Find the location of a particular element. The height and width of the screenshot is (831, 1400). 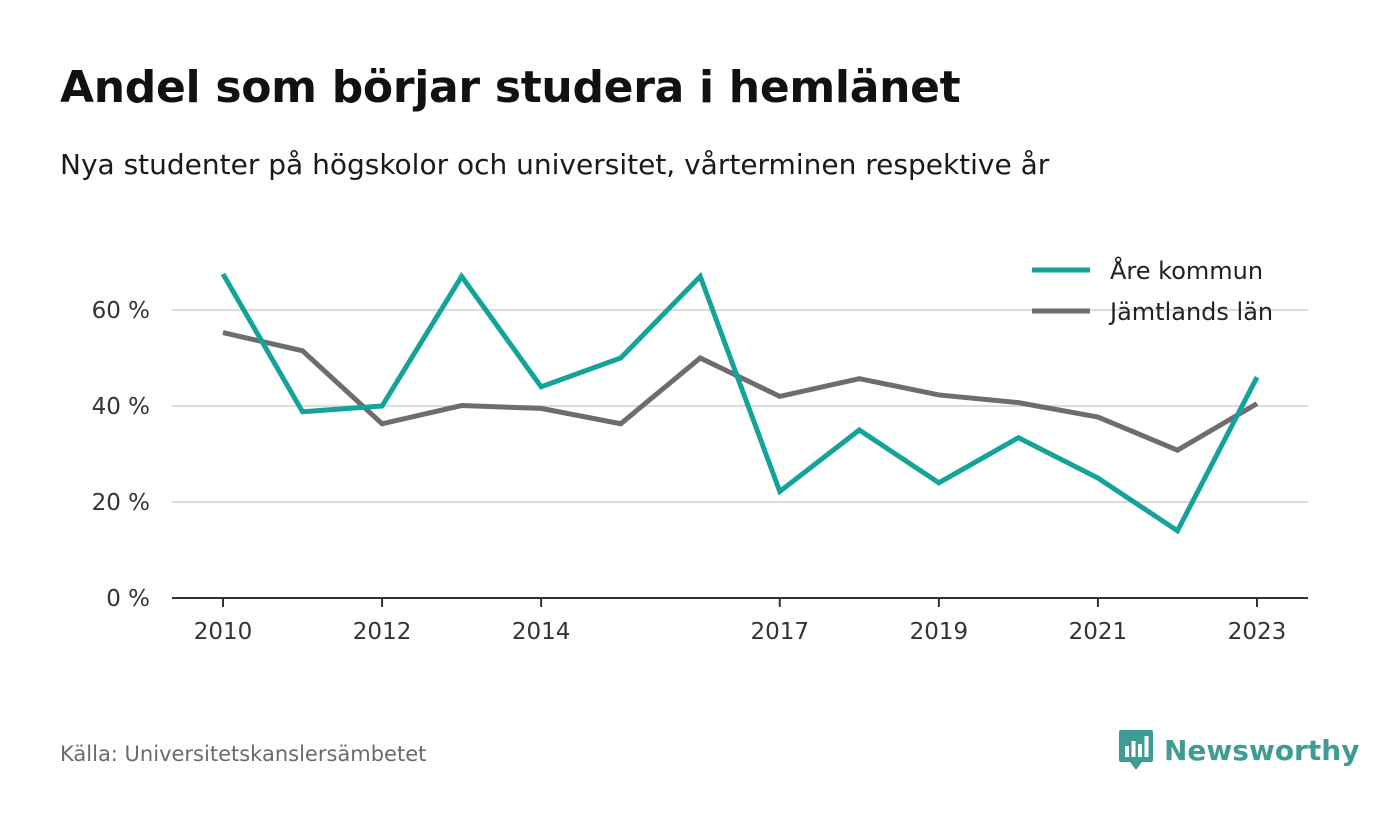

legend-label-2: Jämtlands län is located at coordinates (1190, 312).